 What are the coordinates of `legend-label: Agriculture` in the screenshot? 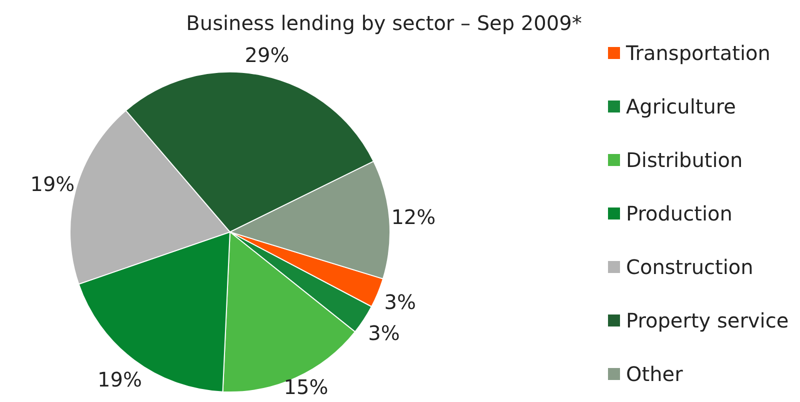 It's located at (681, 106).